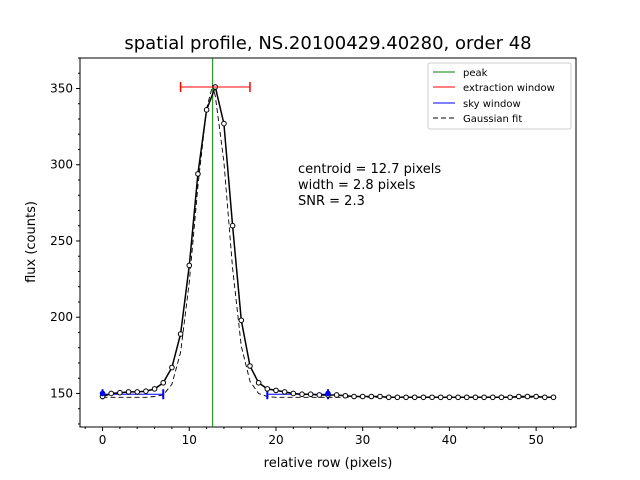  I want to click on x-axis: 0 10 20 30 40 50, so click(328, 437).